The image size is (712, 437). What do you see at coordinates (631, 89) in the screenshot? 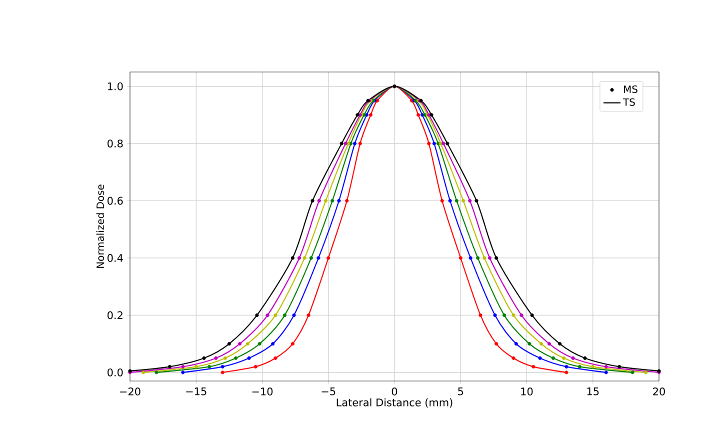
I see `legend-label: MS` at bounding box center [631, 89].